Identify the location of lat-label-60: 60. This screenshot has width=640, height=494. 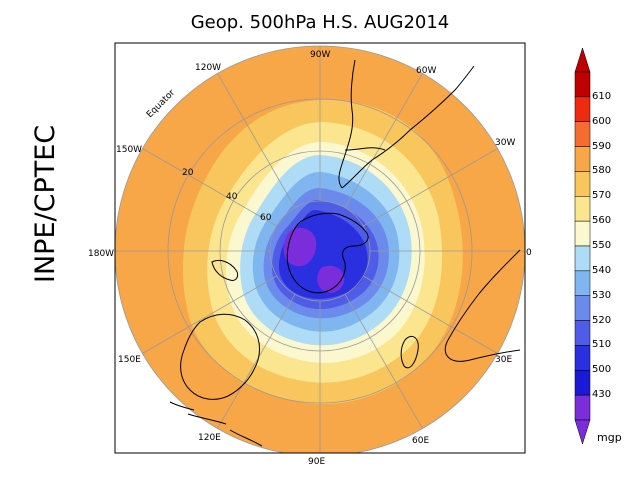
(266, 218).